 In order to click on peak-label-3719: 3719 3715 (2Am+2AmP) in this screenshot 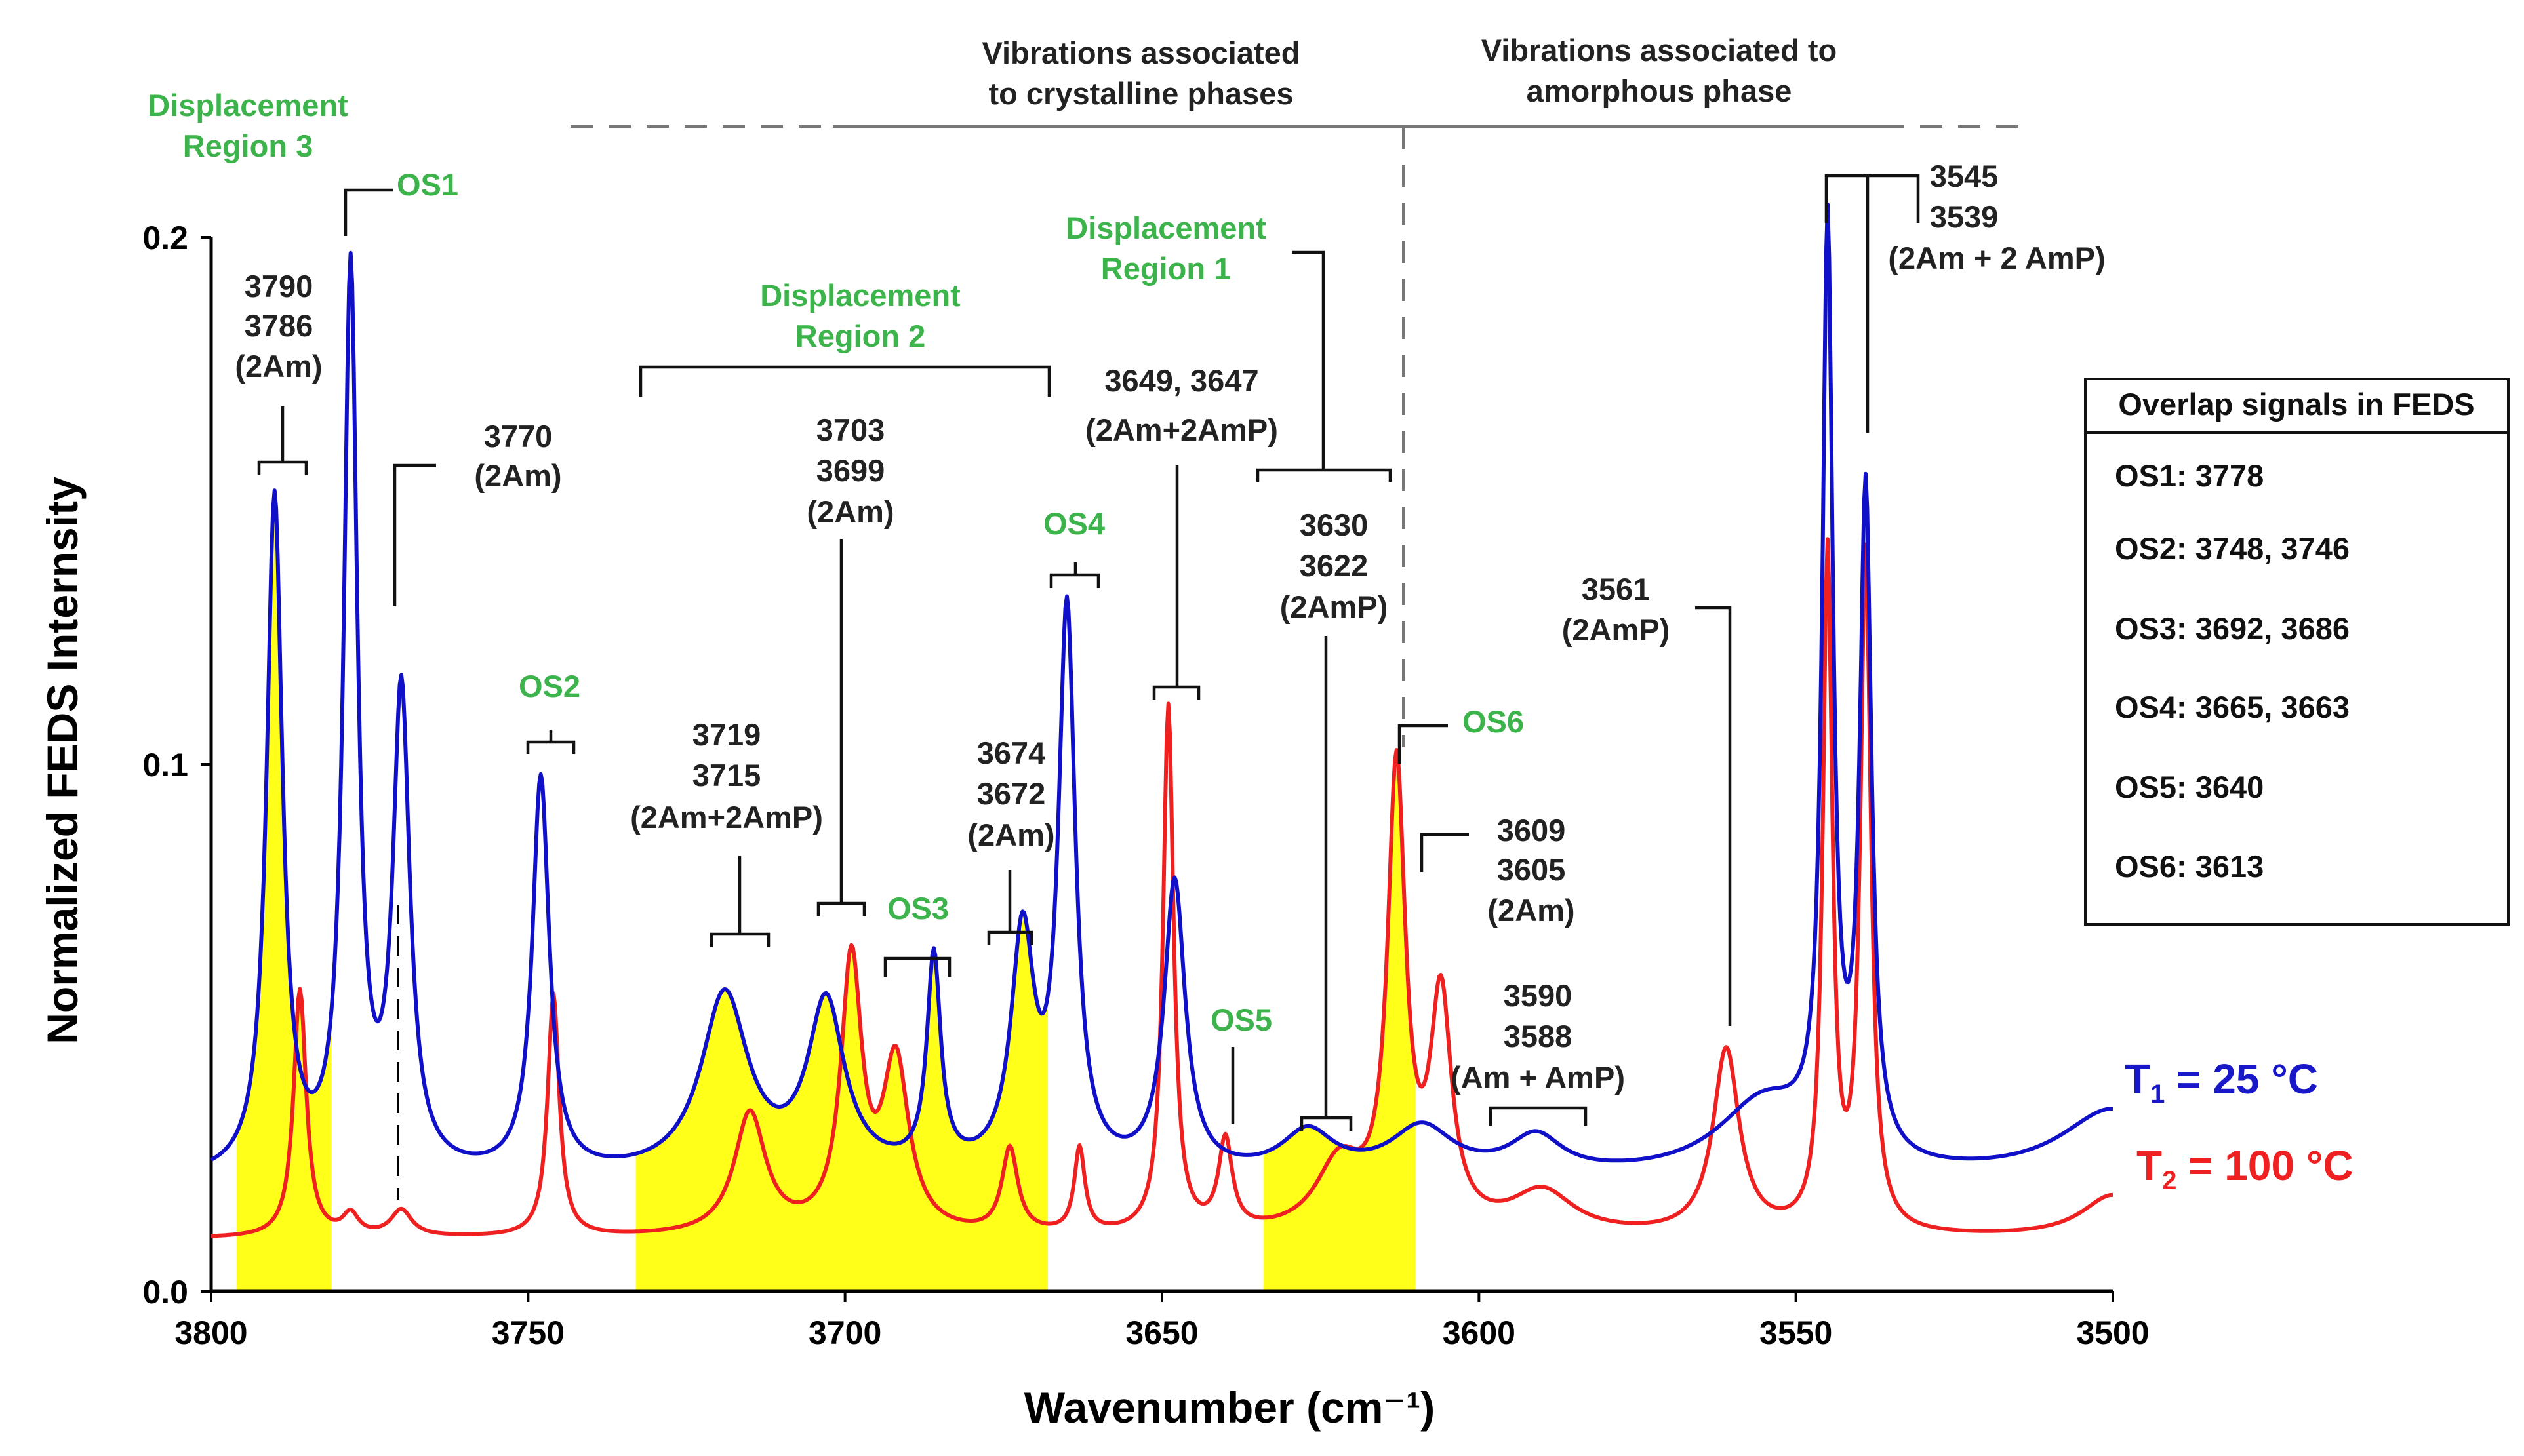, I will do `click(726, 776)`.